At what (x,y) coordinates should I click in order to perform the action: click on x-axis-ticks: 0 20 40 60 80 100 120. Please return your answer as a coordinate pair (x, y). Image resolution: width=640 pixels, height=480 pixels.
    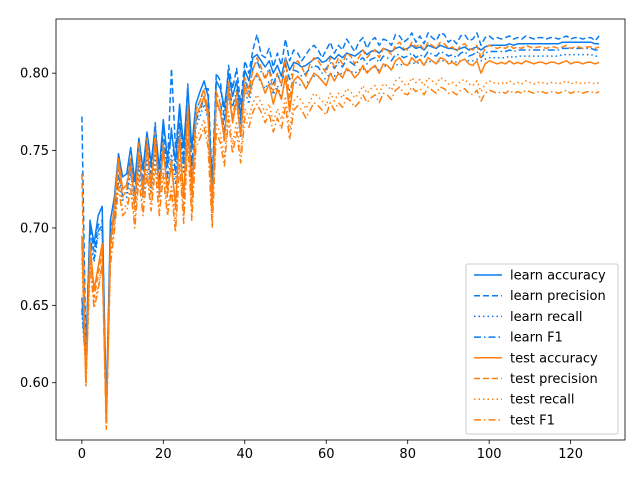
    Looking at the image, I should click on (330, 451).